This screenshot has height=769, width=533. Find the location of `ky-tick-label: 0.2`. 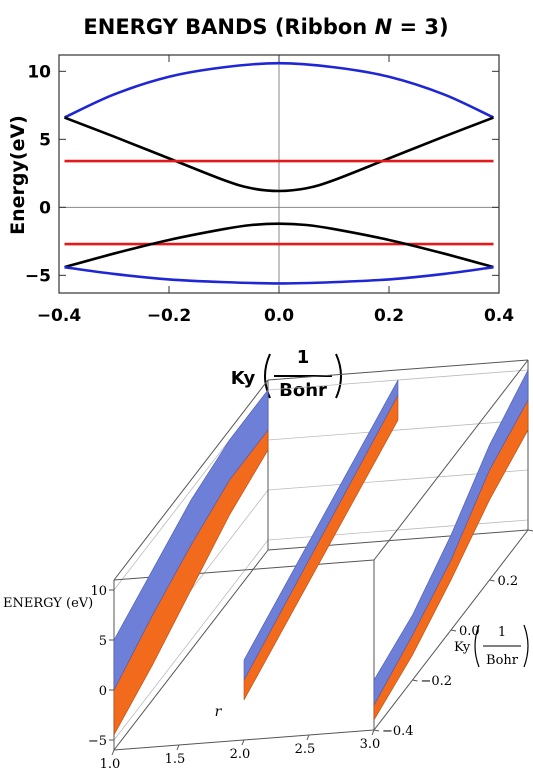

ky-tick-label: 0.2 is located at coordinates (508, 581).